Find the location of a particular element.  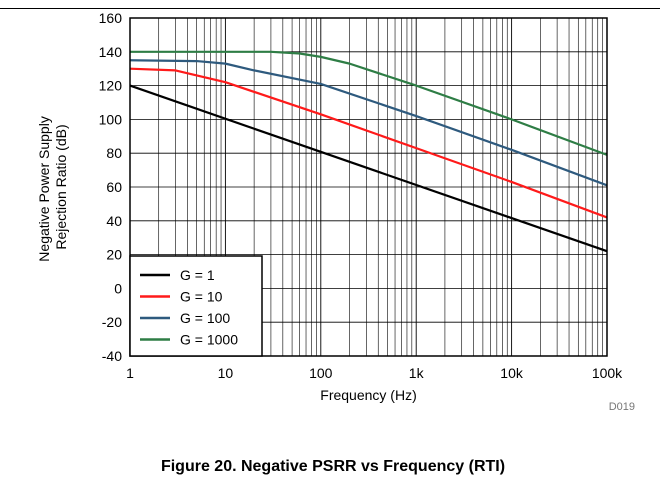

y-tick-label: -40 is located at coordinates (112, 356).